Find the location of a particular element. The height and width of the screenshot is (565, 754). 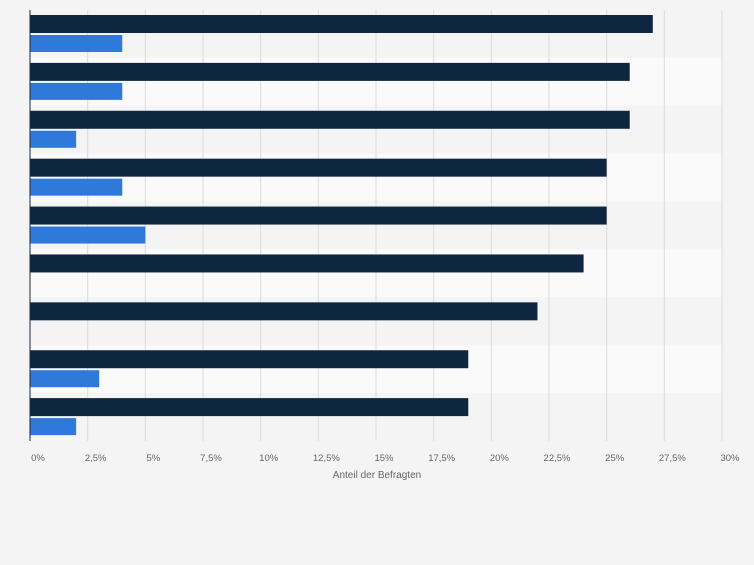

x-tick-label: 2,5% is located at coordinates (96, 458).